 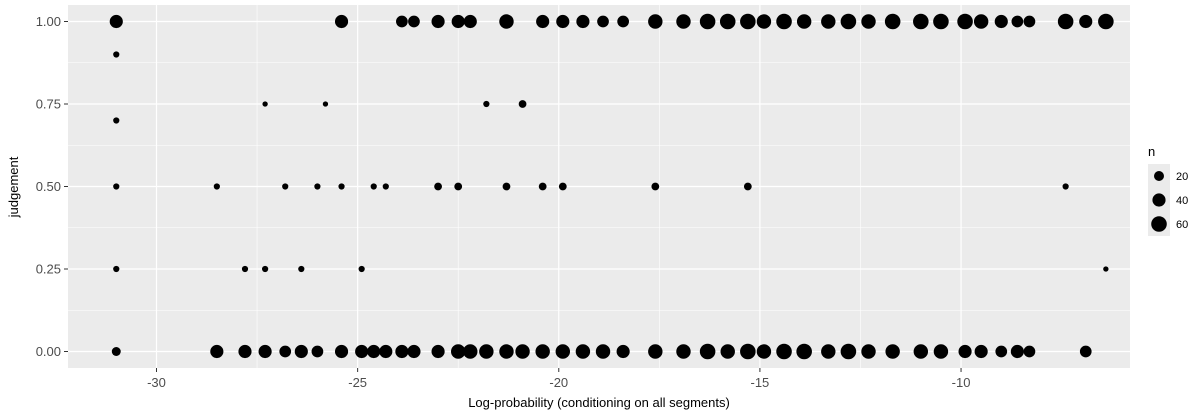 What do you see at coordinates (357, 382) in the screenshot?
I see `x-tick-label: -25` at bounding box center [357, 382].